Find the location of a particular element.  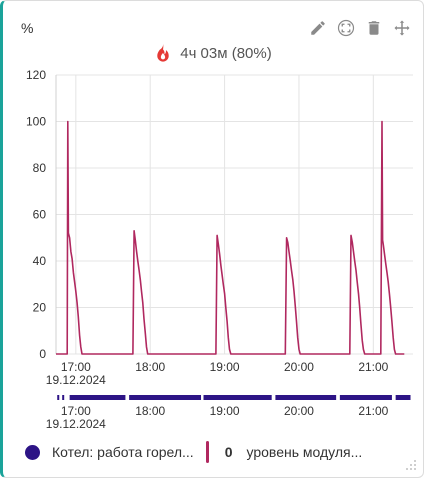

modulation-current-value: 0 is located at coordinates (228, 452).